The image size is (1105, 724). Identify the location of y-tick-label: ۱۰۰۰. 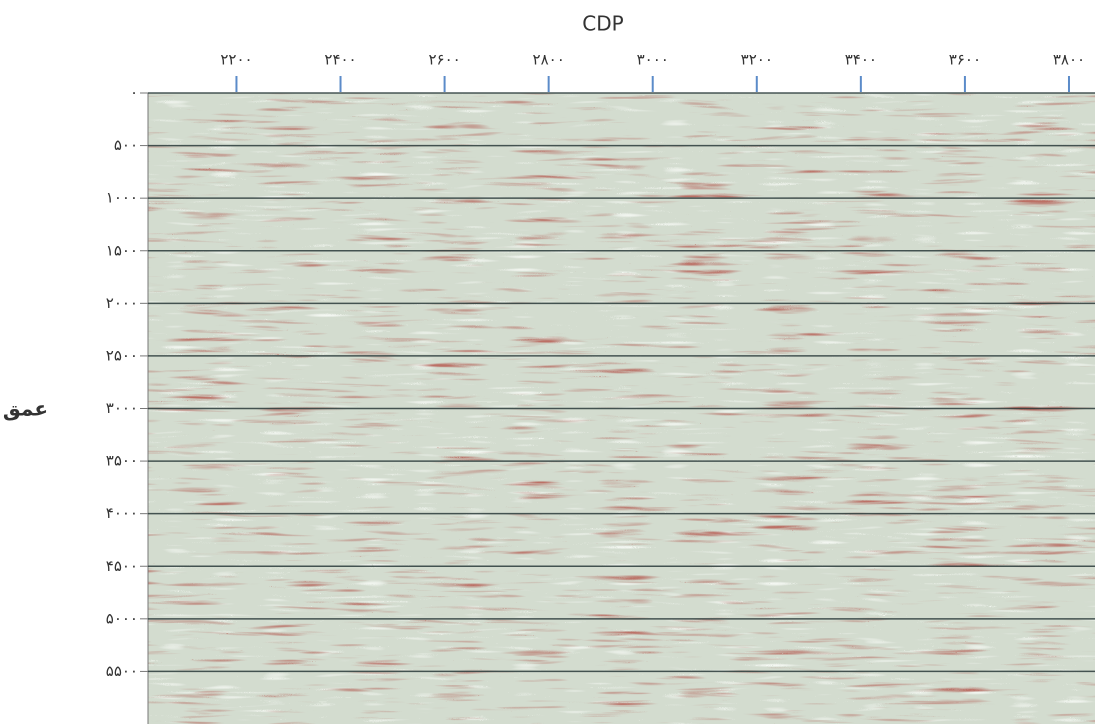
(122, 198).